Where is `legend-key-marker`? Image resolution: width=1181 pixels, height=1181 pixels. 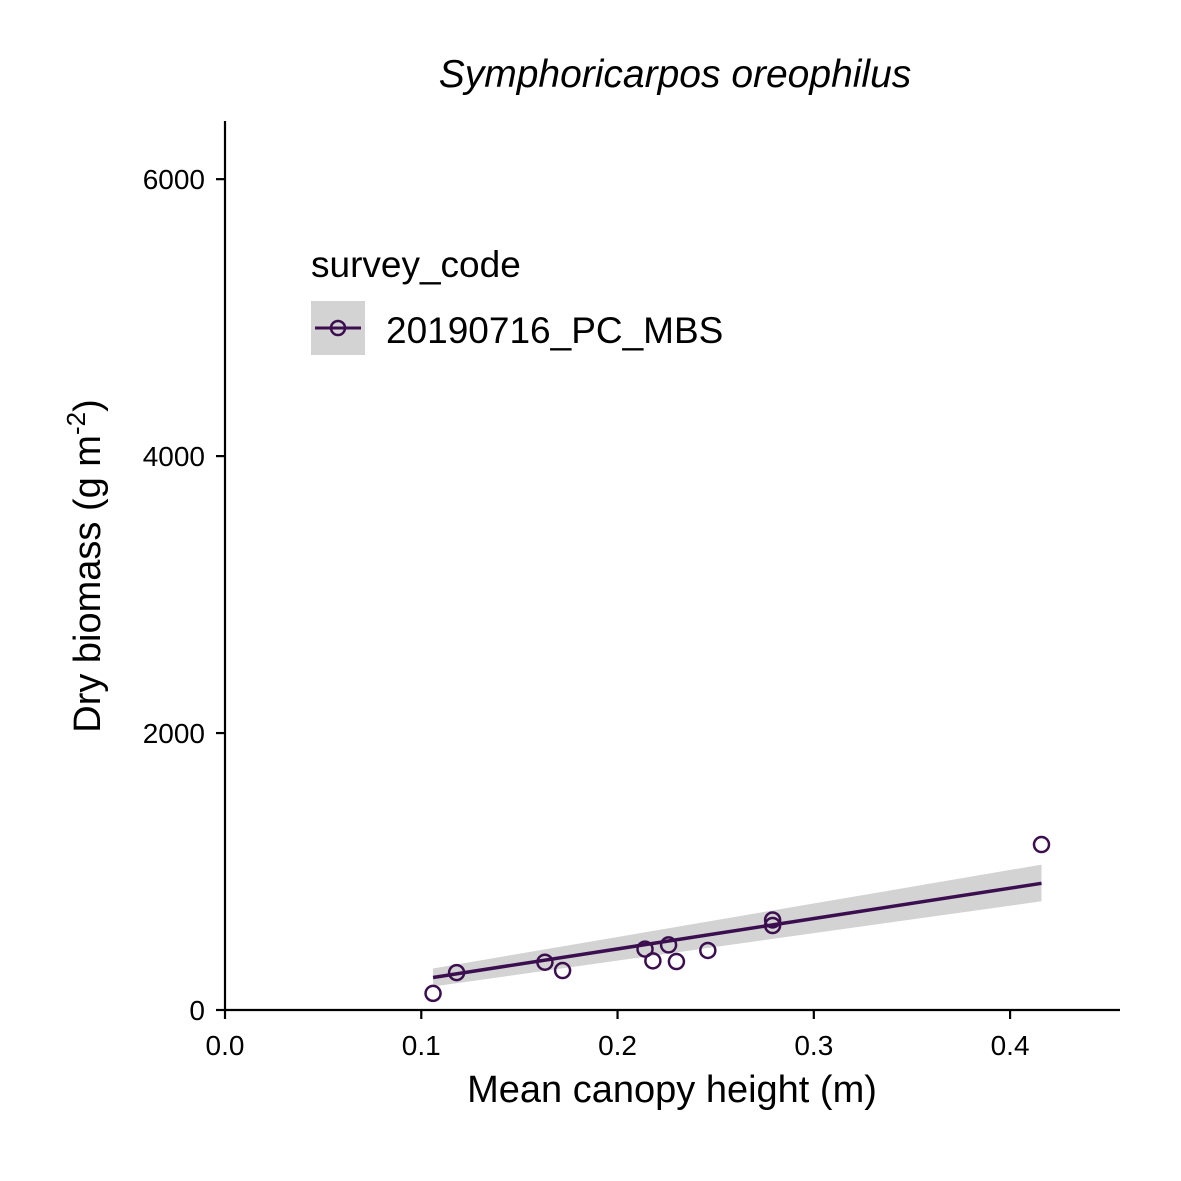 legend-key-marker is located at coordinates (338, 328).